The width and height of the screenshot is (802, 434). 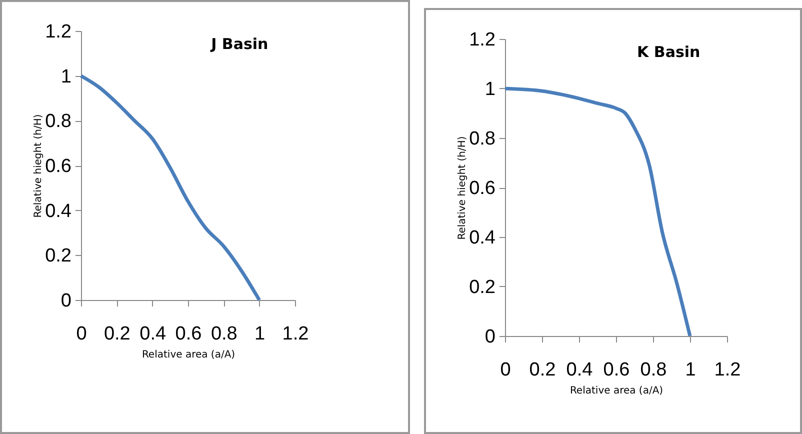 What do you see at coordinates (668, 52) in the screenshot?
I see `chart-title: K Basin` at bounding box center [668, 52].